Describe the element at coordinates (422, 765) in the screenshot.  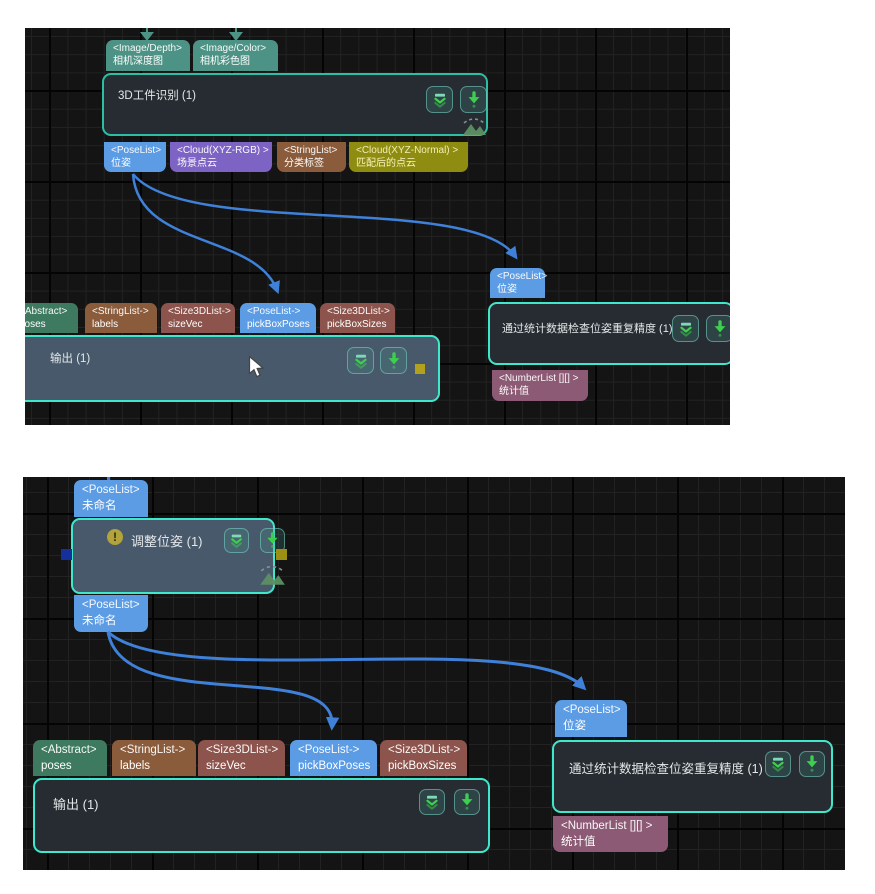
I see `port-name: pickBoxSizes` at that location.